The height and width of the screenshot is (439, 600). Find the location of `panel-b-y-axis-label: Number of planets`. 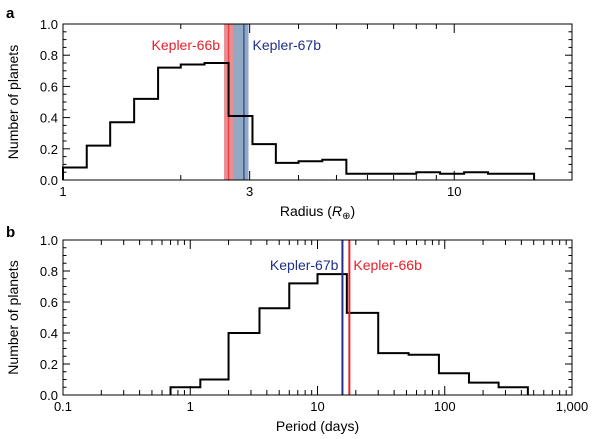

panel-b-y-axis-label: Number of planets is located at coordinates (13, 317).